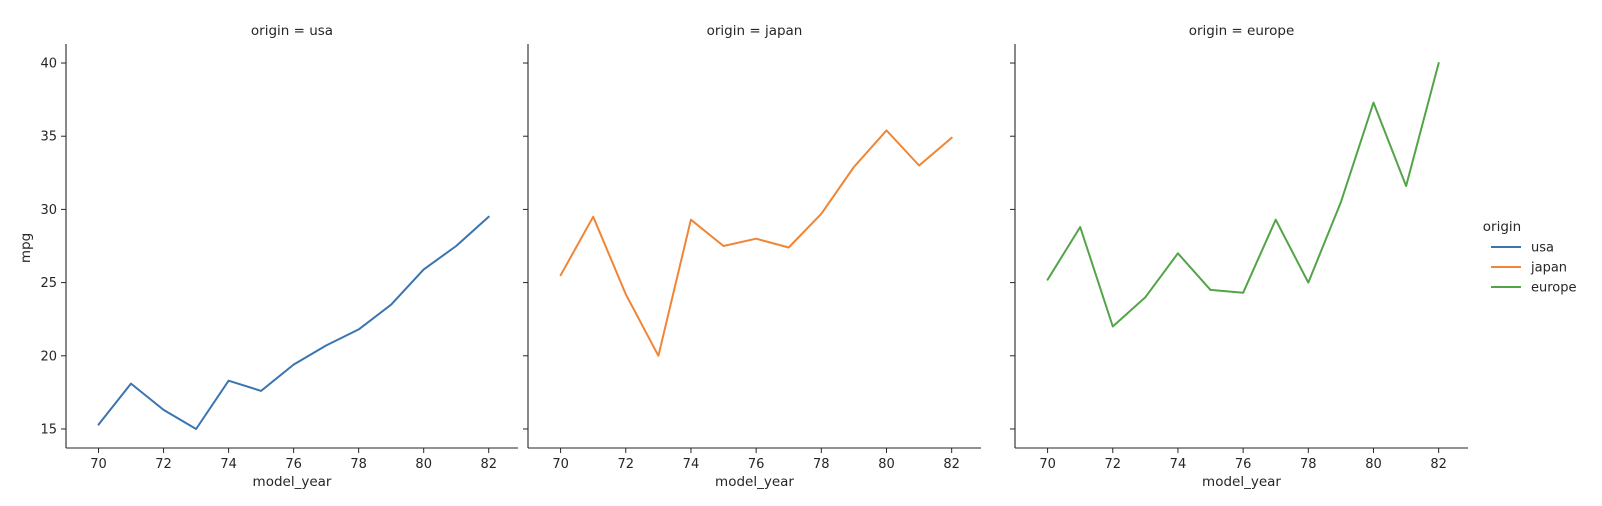 This screenshot has height=506, width=1602. Describe the element at coordinates (292, 31) in the screenshot. I see `panel-title: origin = usa` at that location.